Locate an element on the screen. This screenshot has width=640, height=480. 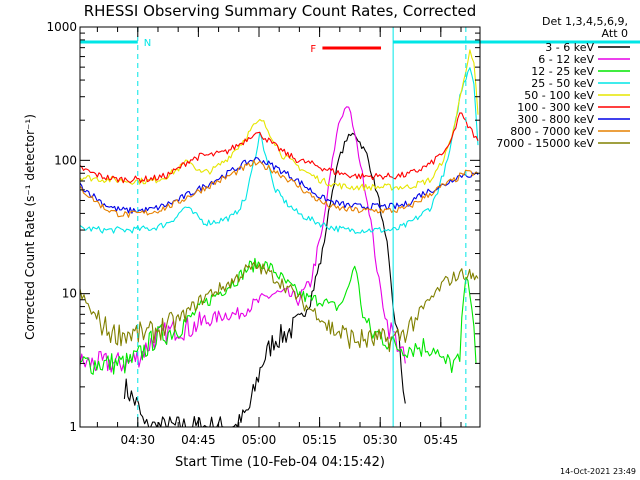
legend-header-line-2: Att 0 is located at coordinates (615, 33).